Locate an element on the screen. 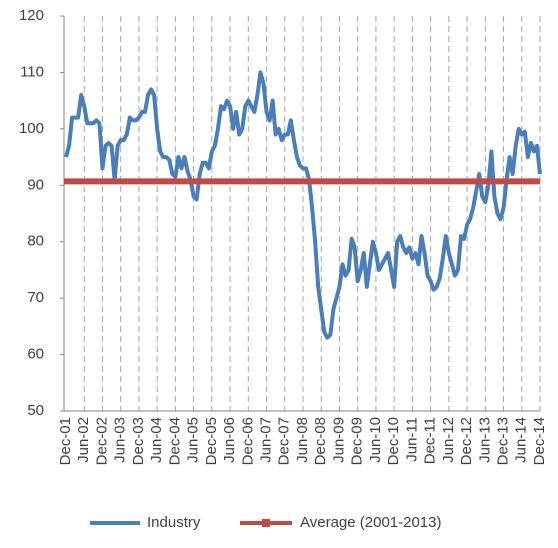  x-tick-label: Jun-03 is located at coordinates (120, 440).